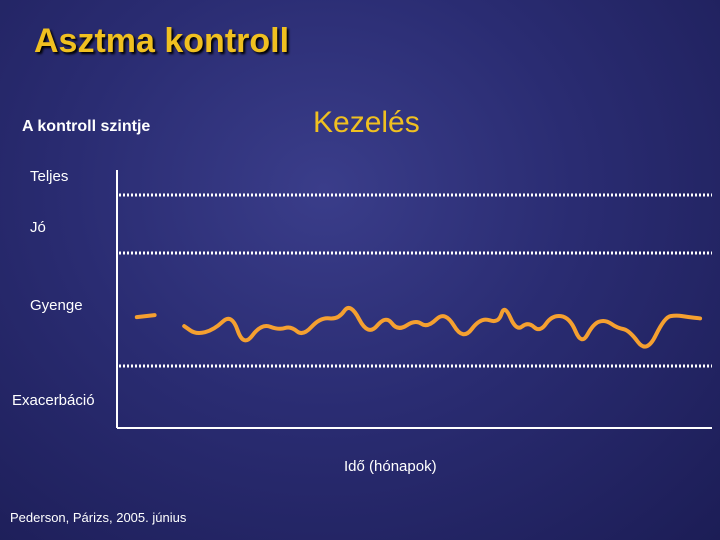  What do you see at coordinates (38, 227) in the screenshot?
I see `level-label-jo: Jó` at bounding box center [38, 227].